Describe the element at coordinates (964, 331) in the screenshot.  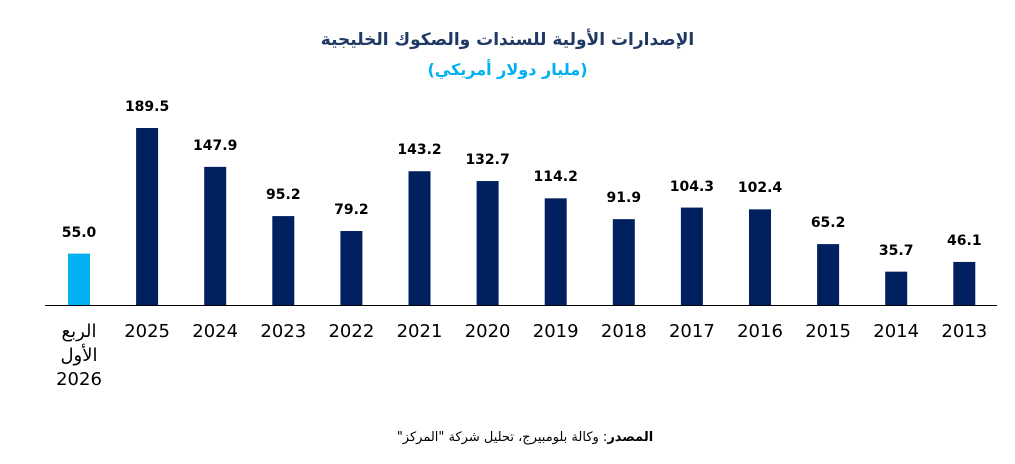
I see `x-tick-label: 2013` at that location.